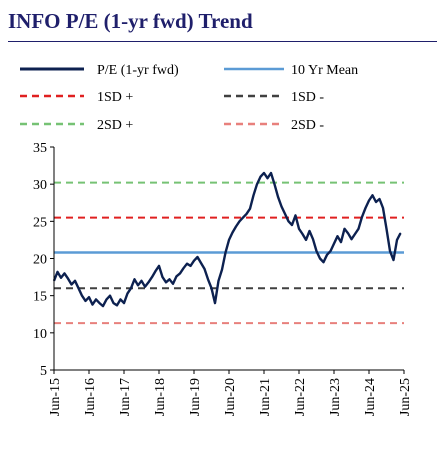 The width and height of the screenshot is (445, 449). What do you see at coordinates (76, 125) in the screenshot?
I see `legend-item-2sd: 2SD +` at bounding box center [76, 125].